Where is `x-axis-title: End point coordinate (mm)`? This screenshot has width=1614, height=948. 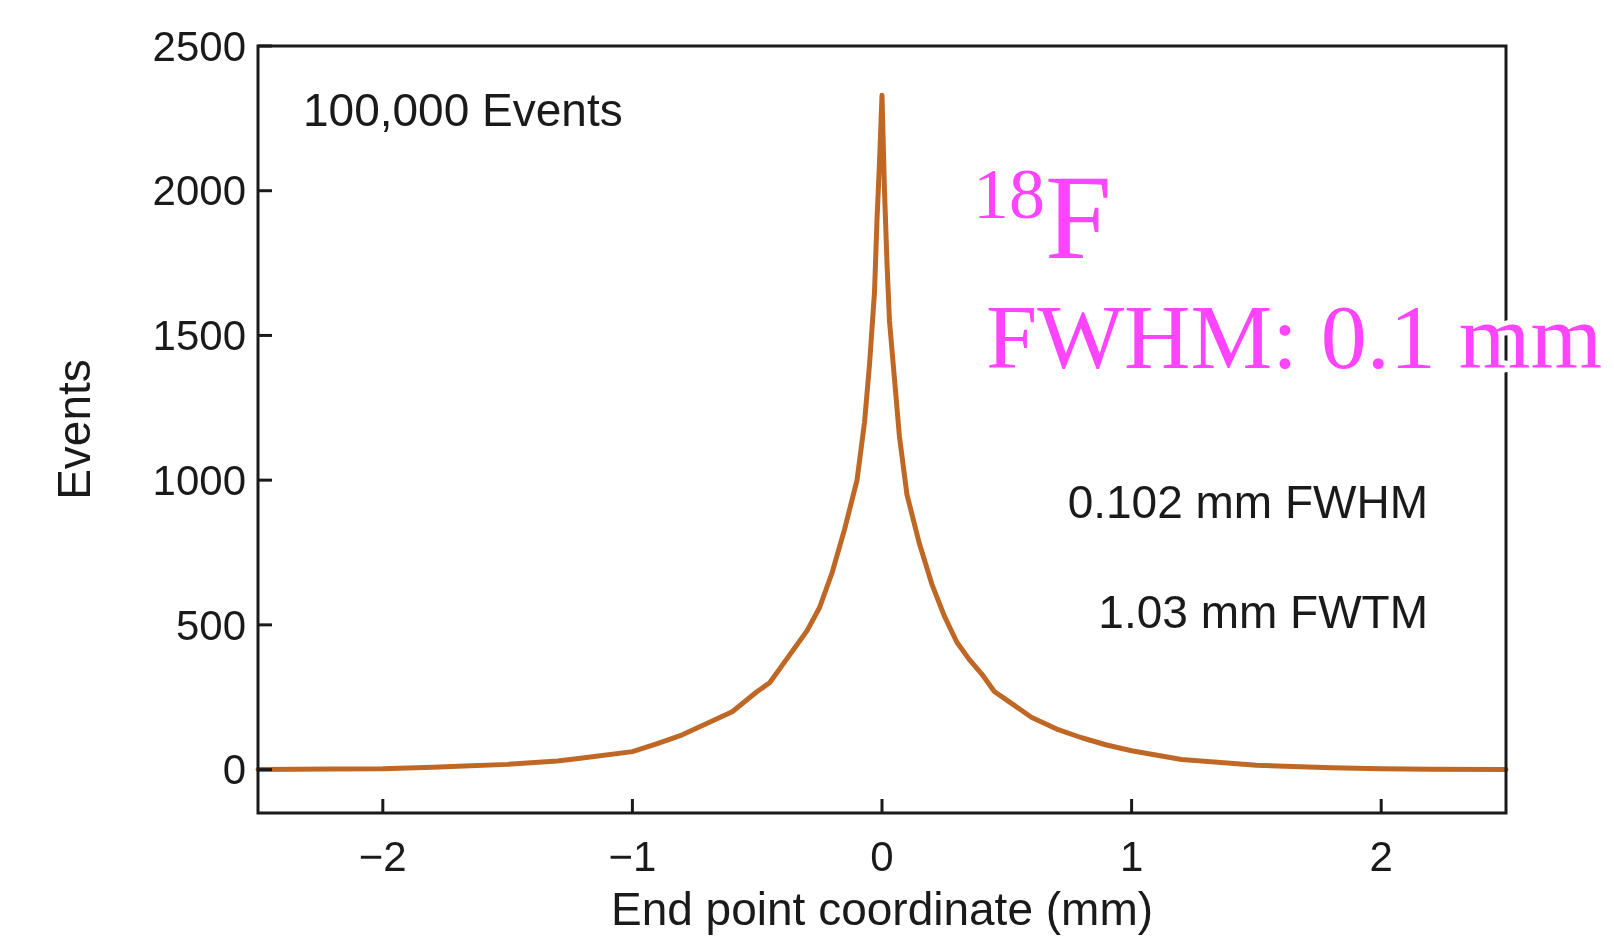
x-axis-title: End point coordinate (mm) is located at coordinates (882, 909).